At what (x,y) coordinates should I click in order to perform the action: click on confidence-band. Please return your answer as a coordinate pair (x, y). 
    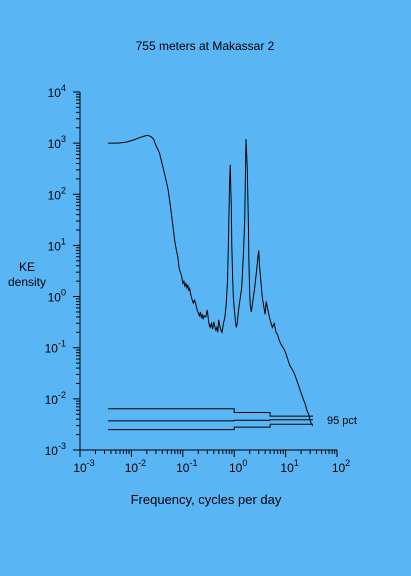
    Looking at the image, I should click on (210, 419).